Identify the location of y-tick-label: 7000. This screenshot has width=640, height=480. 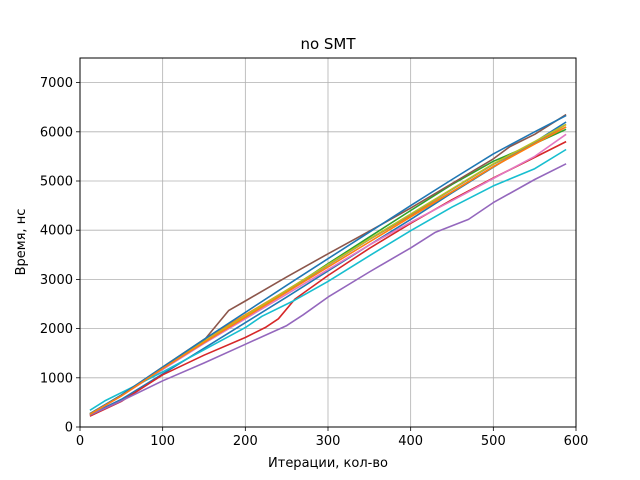
(56, 83).